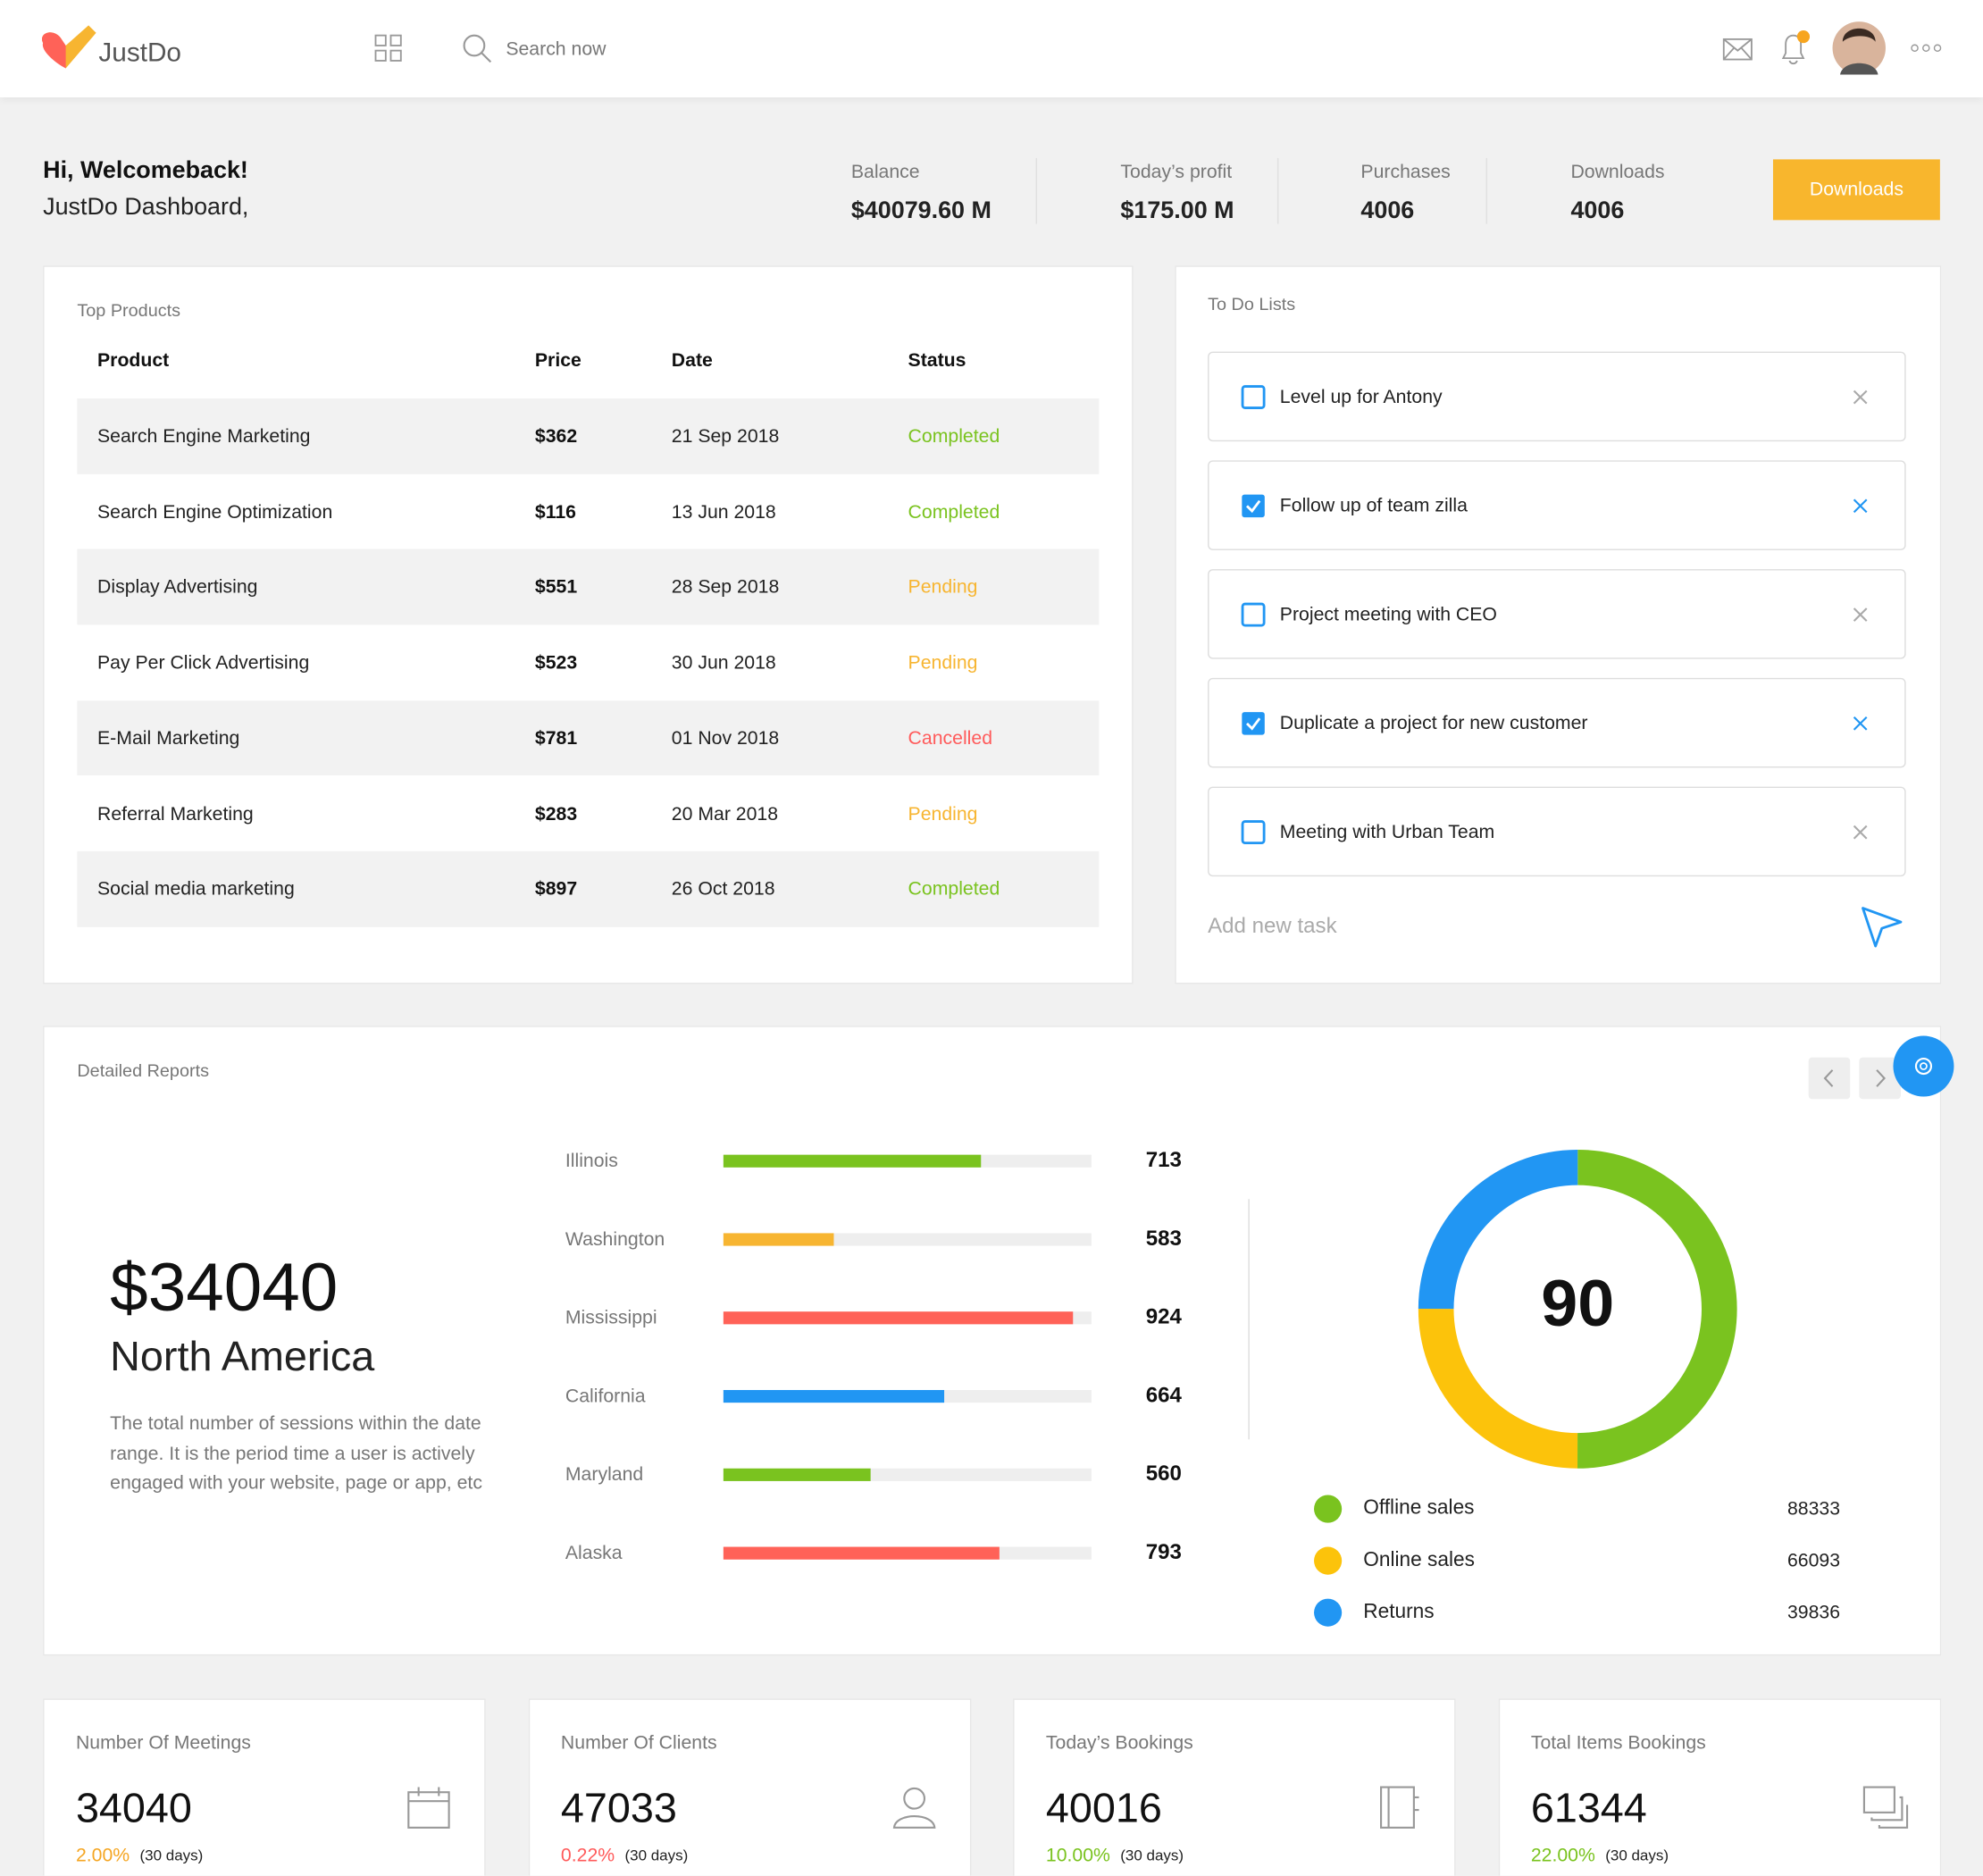 Image resolution: width=1983 pixels, height=1876 pixels. Describe the element at coordinates (1163, 1238) in the screenshot. I see `bar-value: 583` at that location.